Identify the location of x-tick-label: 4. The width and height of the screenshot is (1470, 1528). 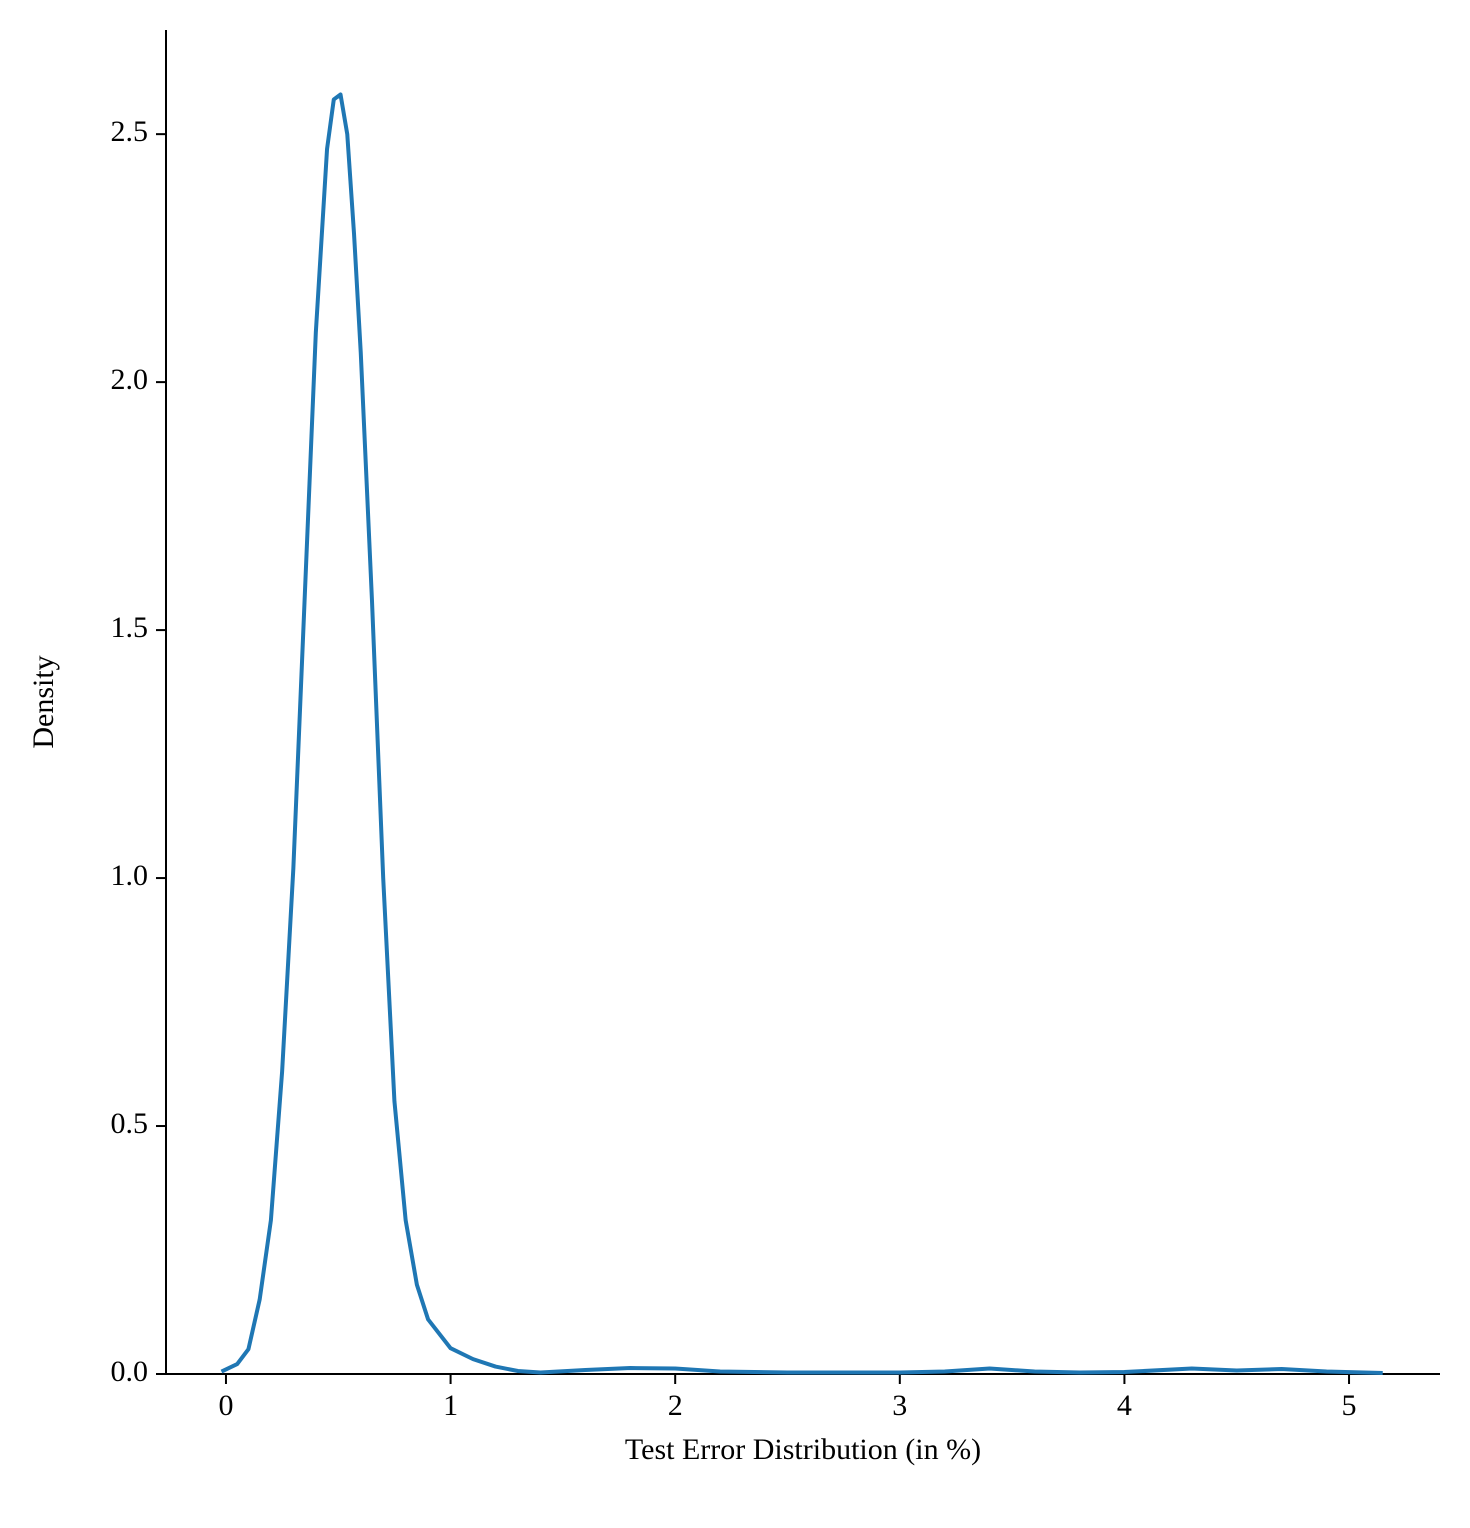
(1124, 1405).